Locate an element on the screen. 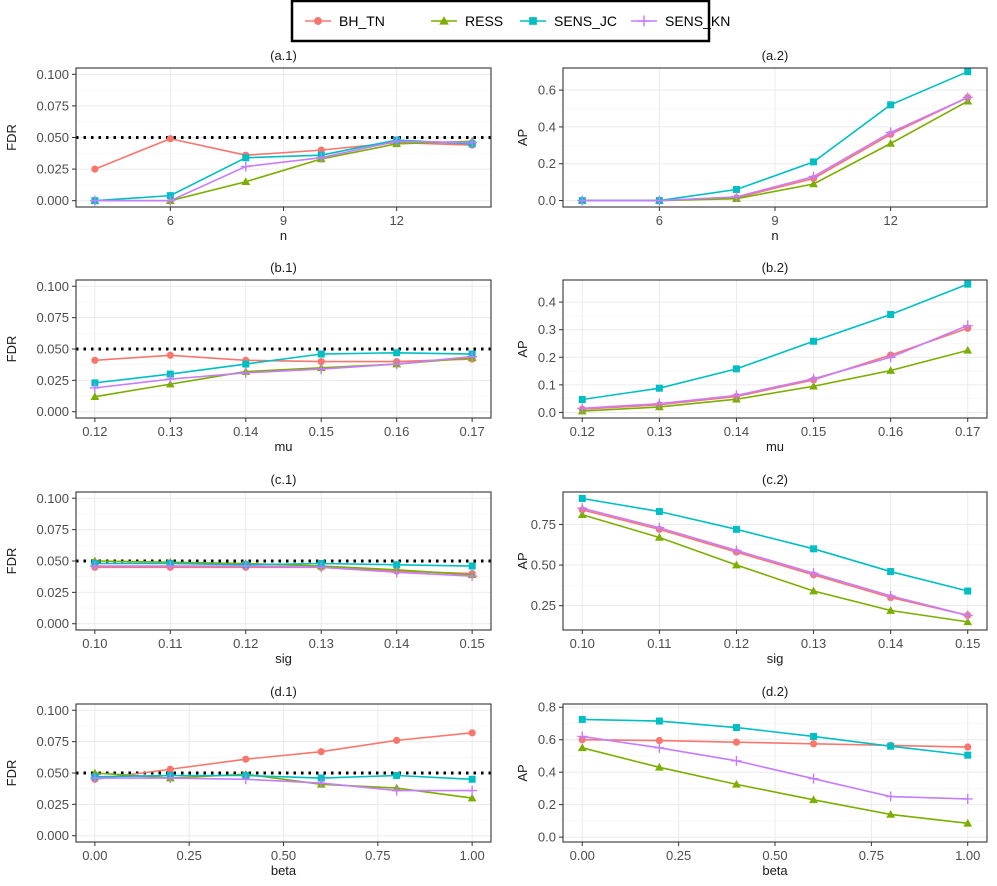 This screenshot has height=886, width=997. y-tick-label: 0.100 is located at coordinates (52, 498).